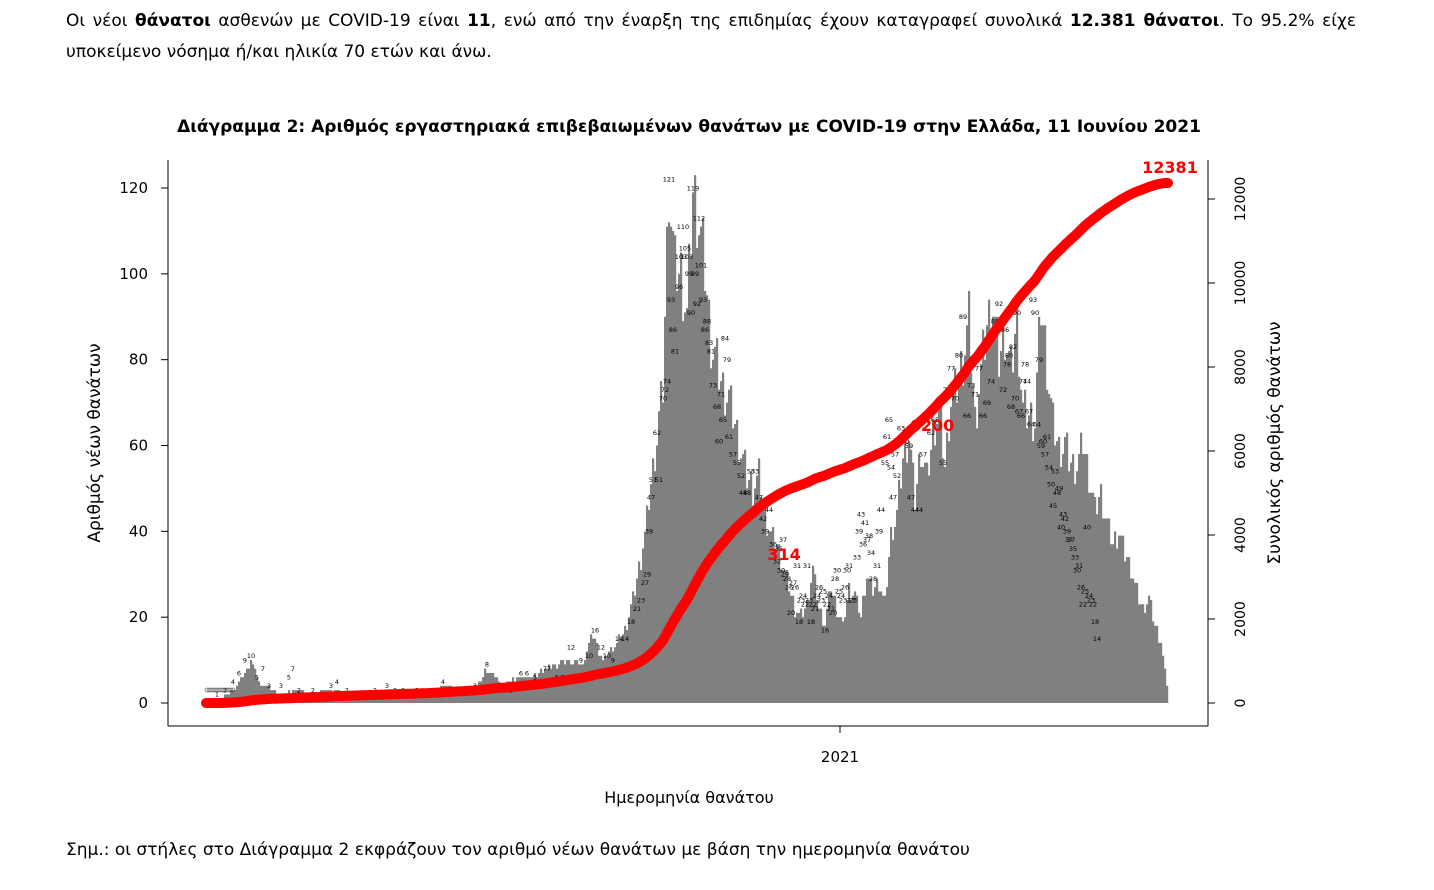 The width and height of the screenshot is (1434, 890). What do you see at coordinates (217, 695) in the screenshot?
I see `bar-value-label: 1` at bounding box center [217, 695].